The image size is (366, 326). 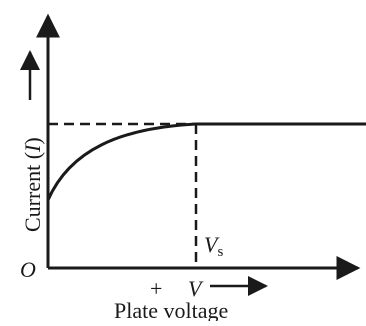 I want to click on y-axis-label: Current (I), so click(x=32, y=184).